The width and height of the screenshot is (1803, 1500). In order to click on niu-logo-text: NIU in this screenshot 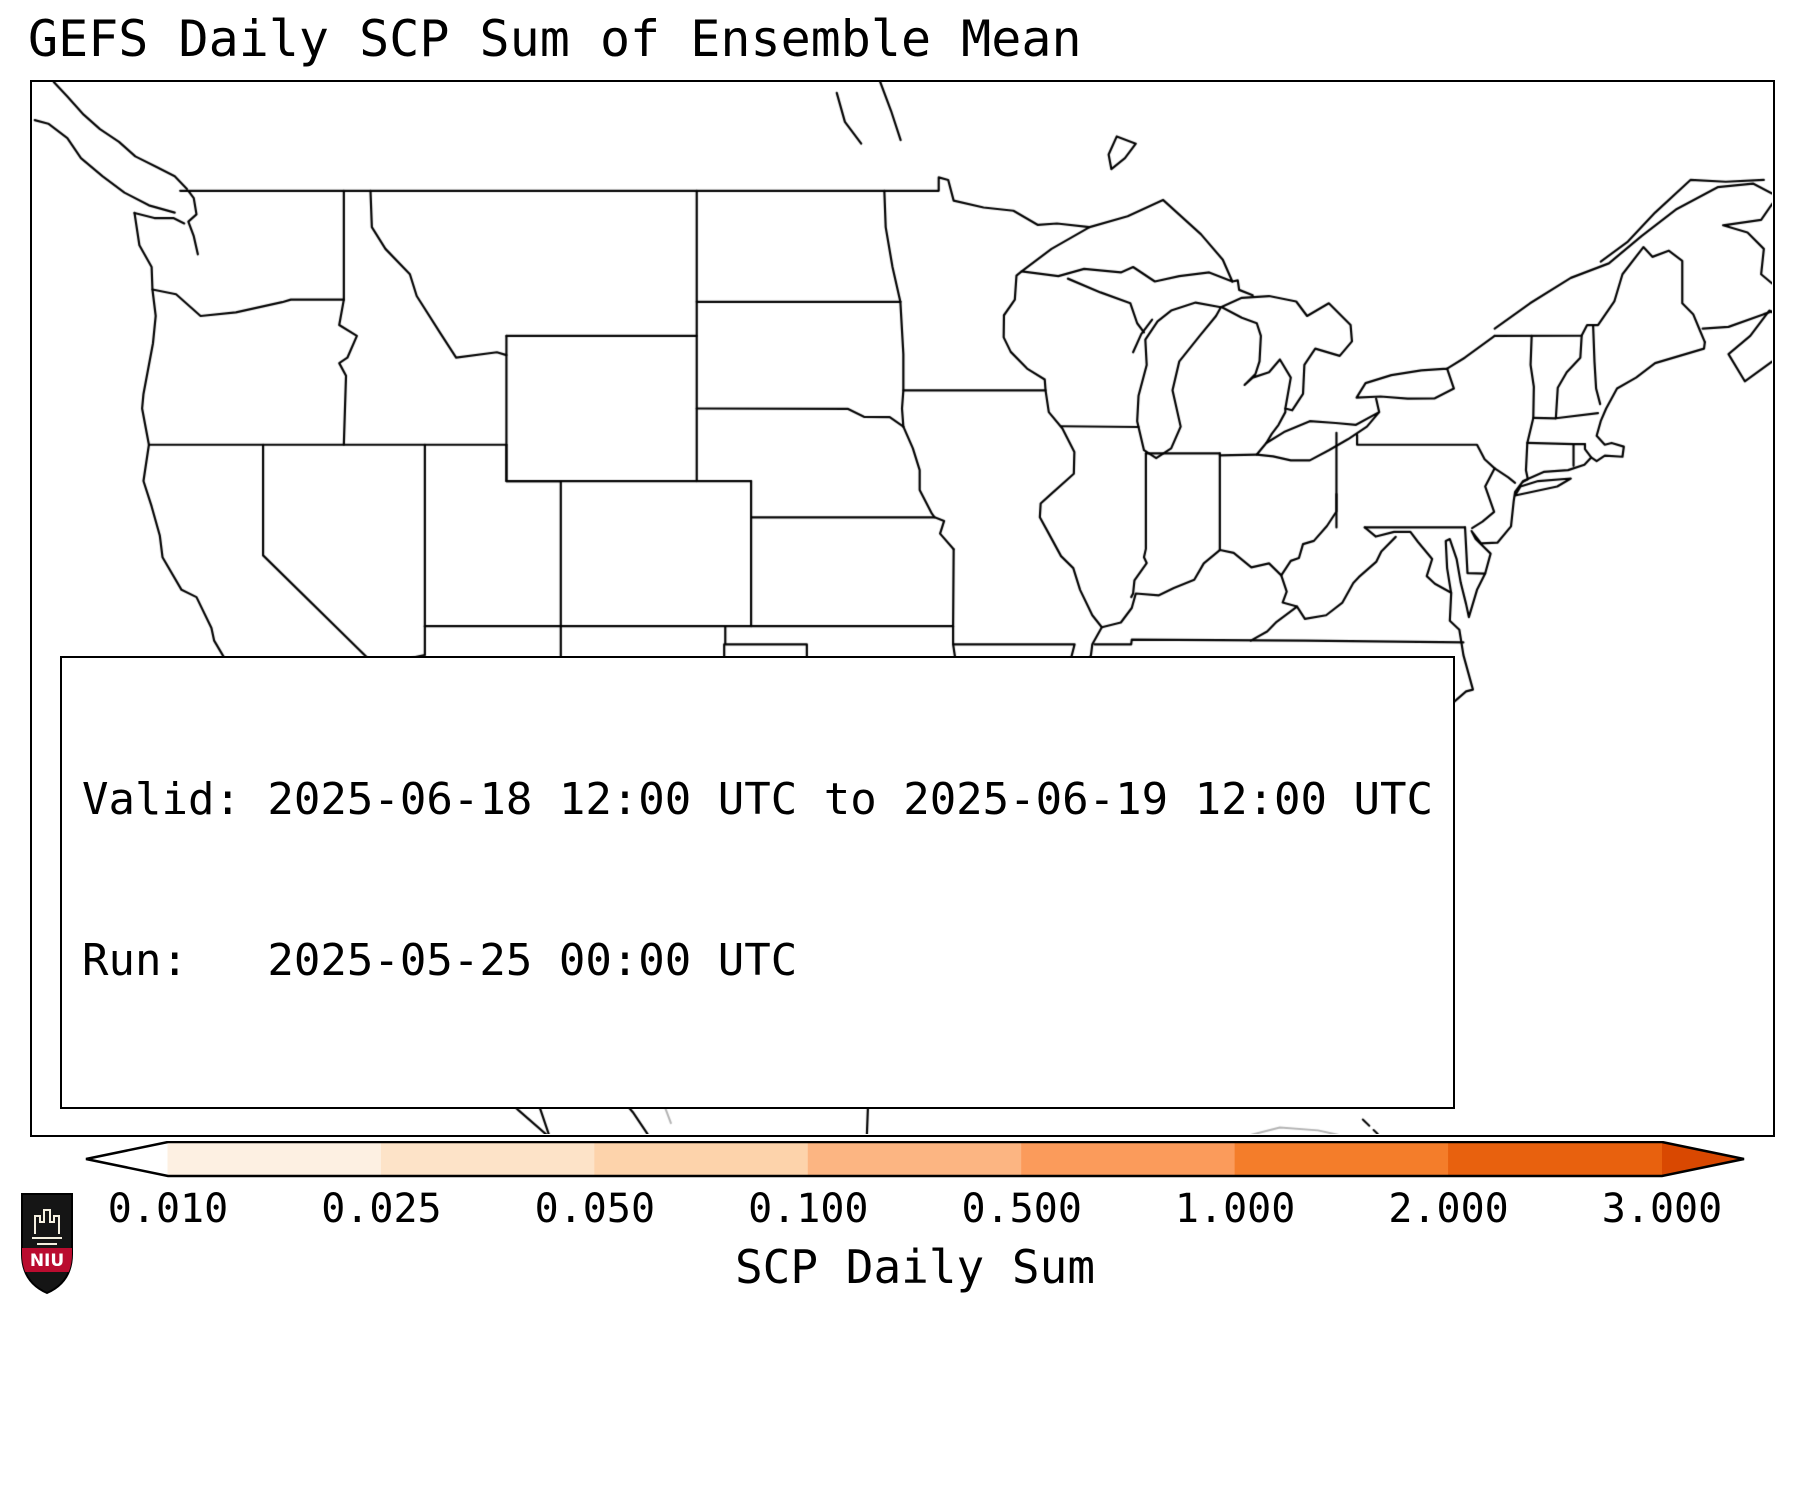, I will do `click(47, 1261)`.